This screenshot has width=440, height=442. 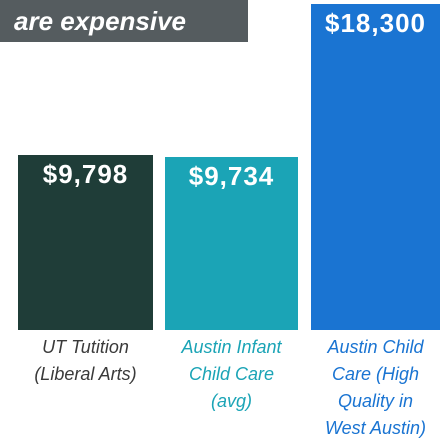 What do you see at coordinates (231, 374) in the screenshot?
I see `category-label: Austin Infant Child Care (avg)` at bounding box center [231, 374].